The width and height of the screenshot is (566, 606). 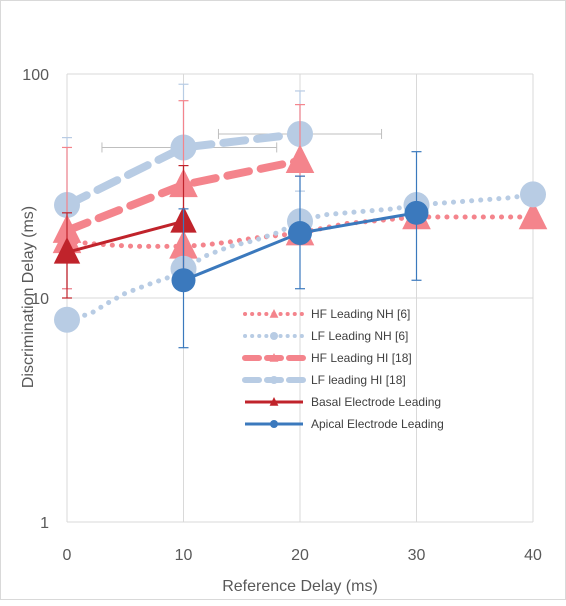 I want to click on legend-entry: HF Leading HI [18], so click(x=327, y=358).